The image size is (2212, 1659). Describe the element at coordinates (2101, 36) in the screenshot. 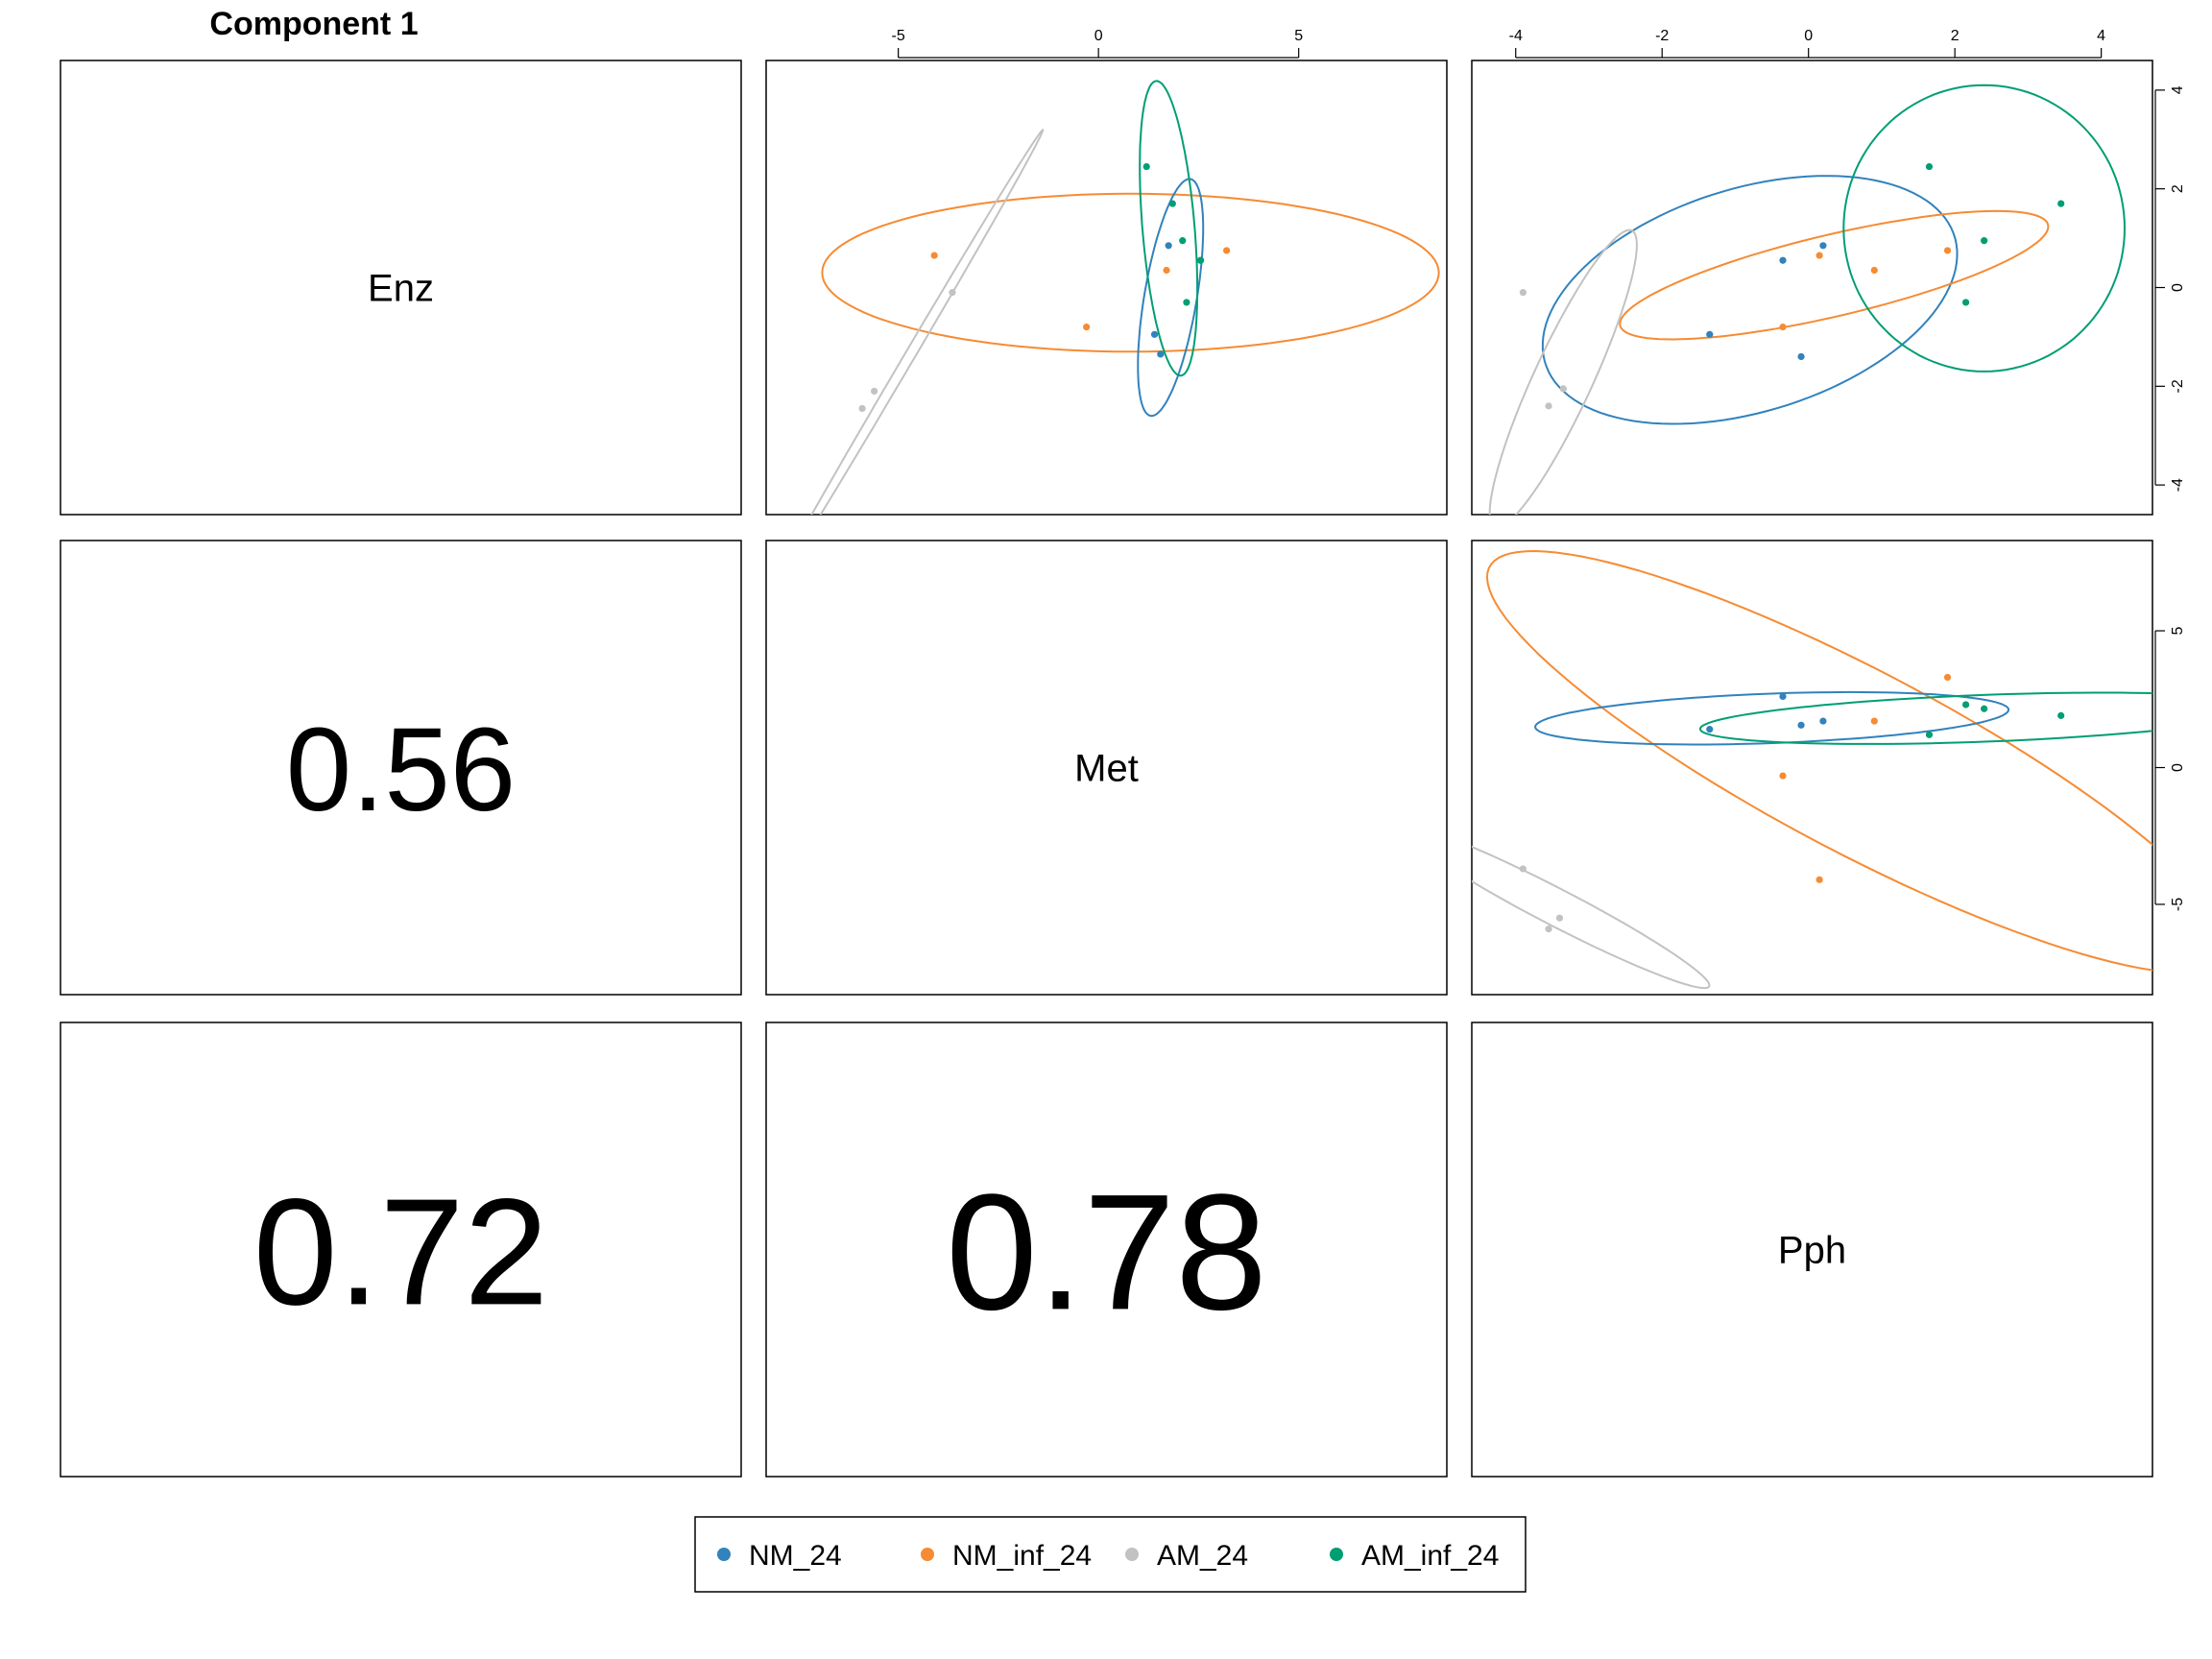

I see `x-tick-label: 4` at that location.